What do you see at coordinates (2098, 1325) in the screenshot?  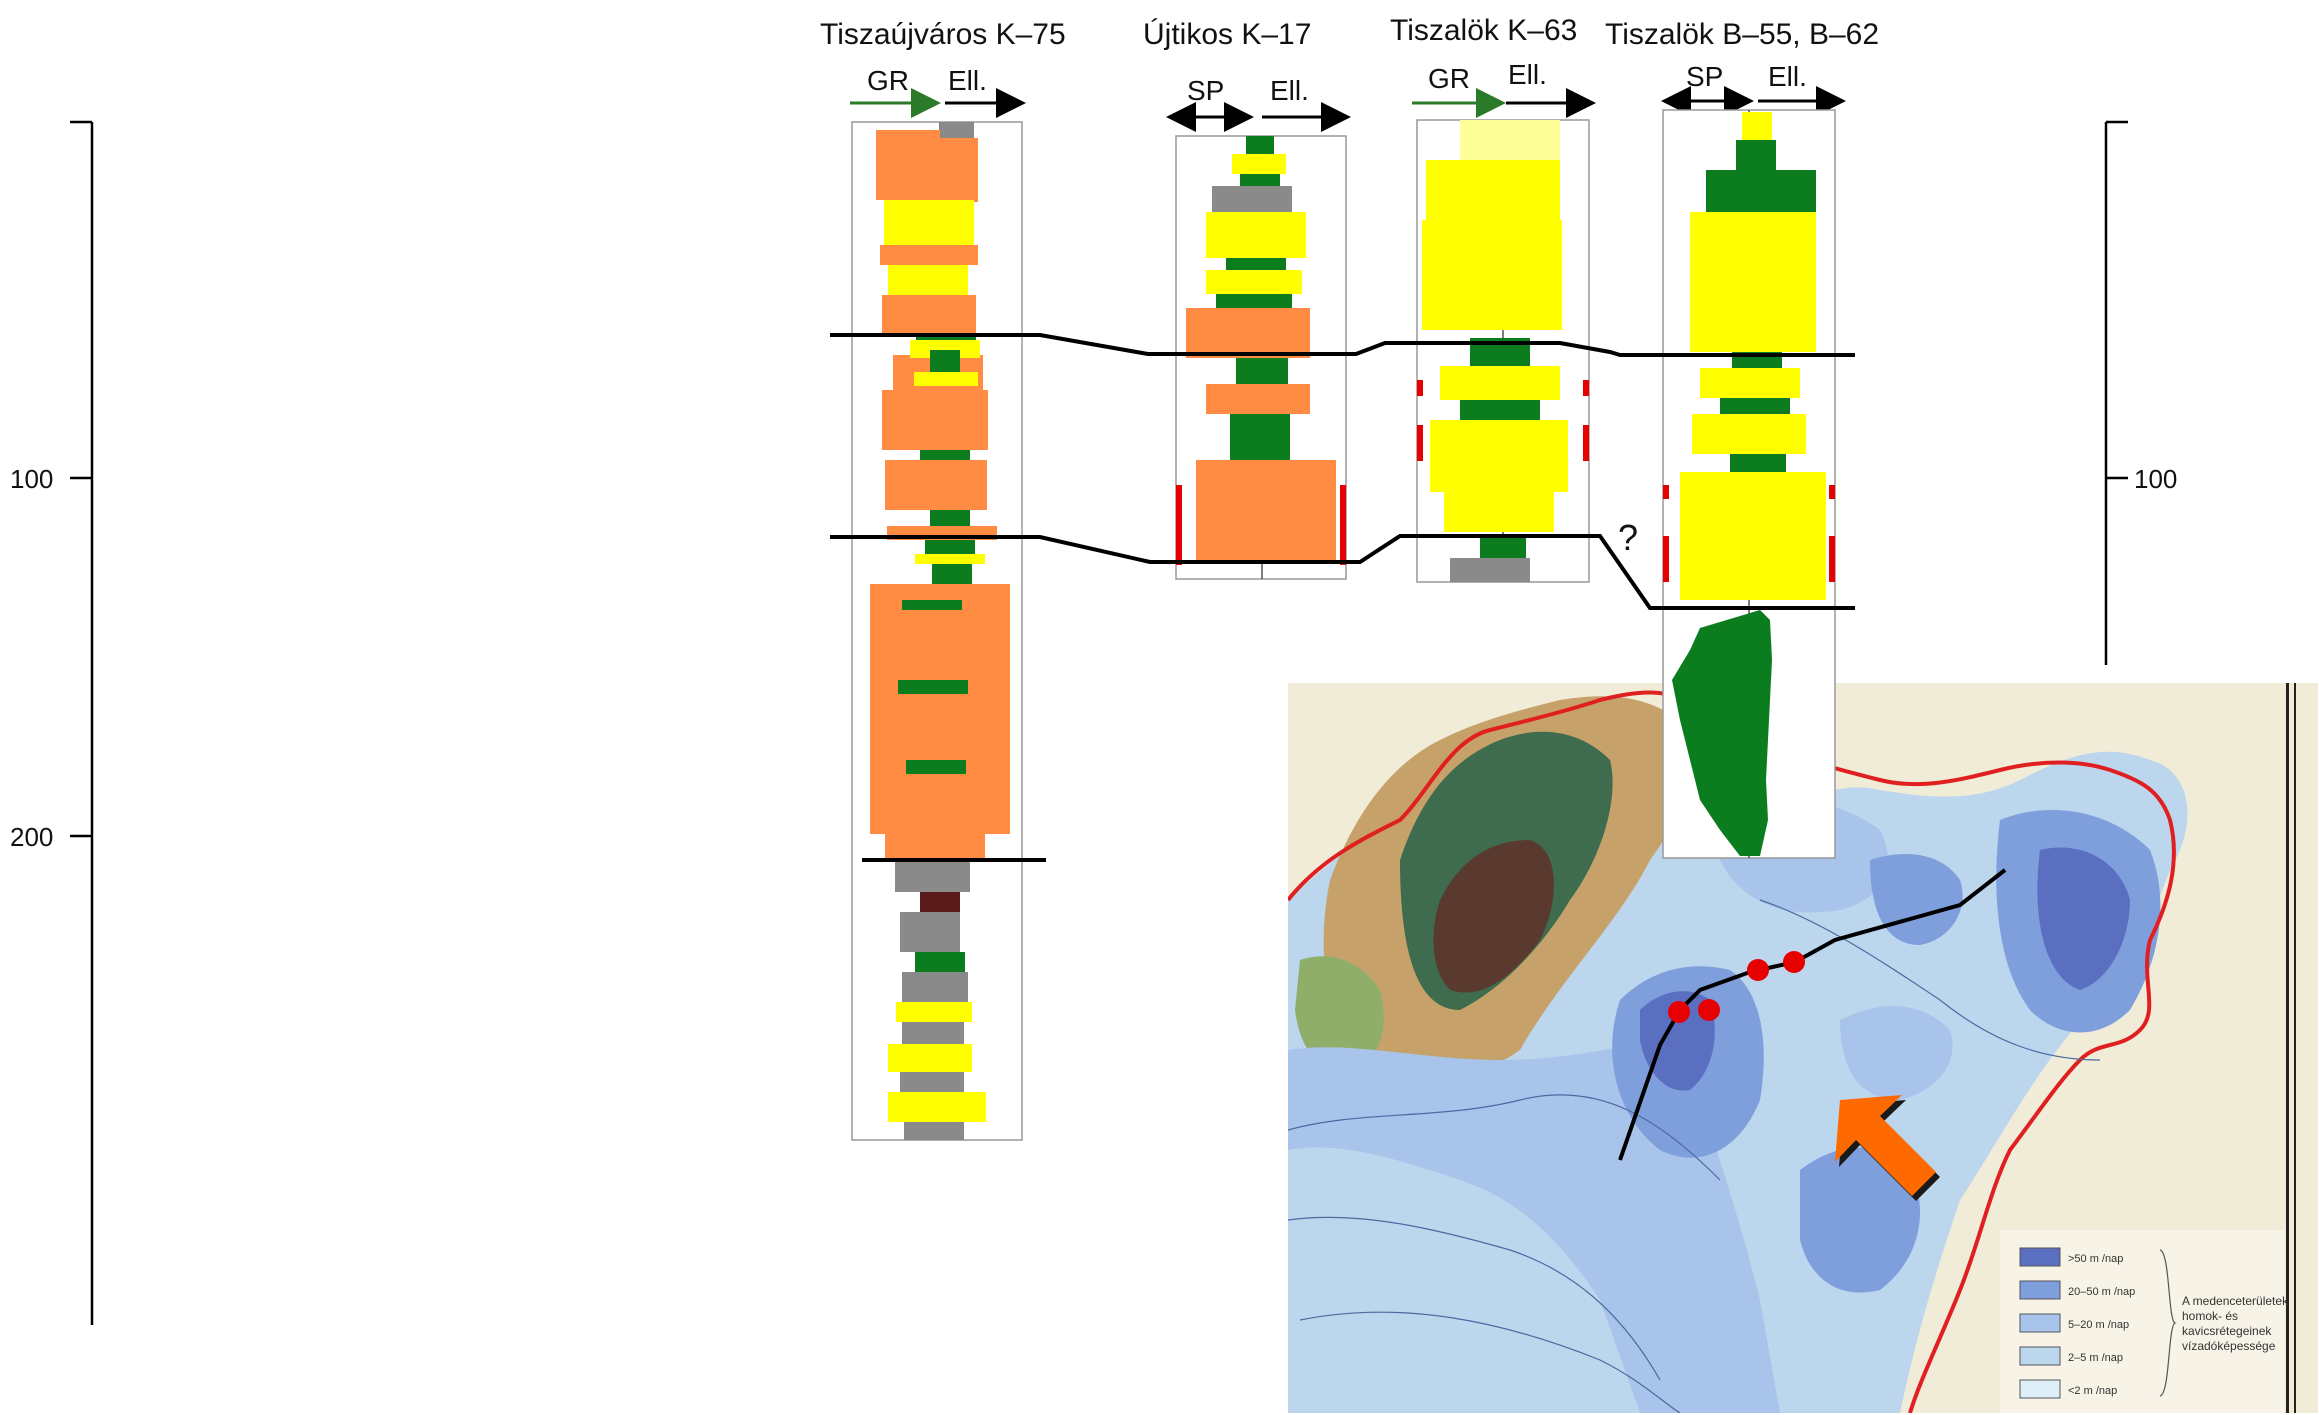 I see `legend-label: 5–20 m /nap` at bounding box center [2098, 1325].